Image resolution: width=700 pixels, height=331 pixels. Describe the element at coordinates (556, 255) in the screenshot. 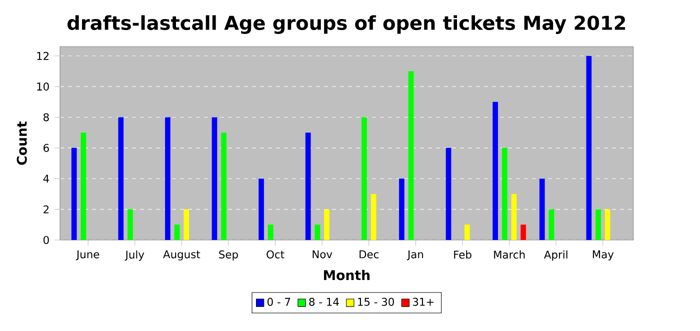

I see `x-tick-label: April` at that location.